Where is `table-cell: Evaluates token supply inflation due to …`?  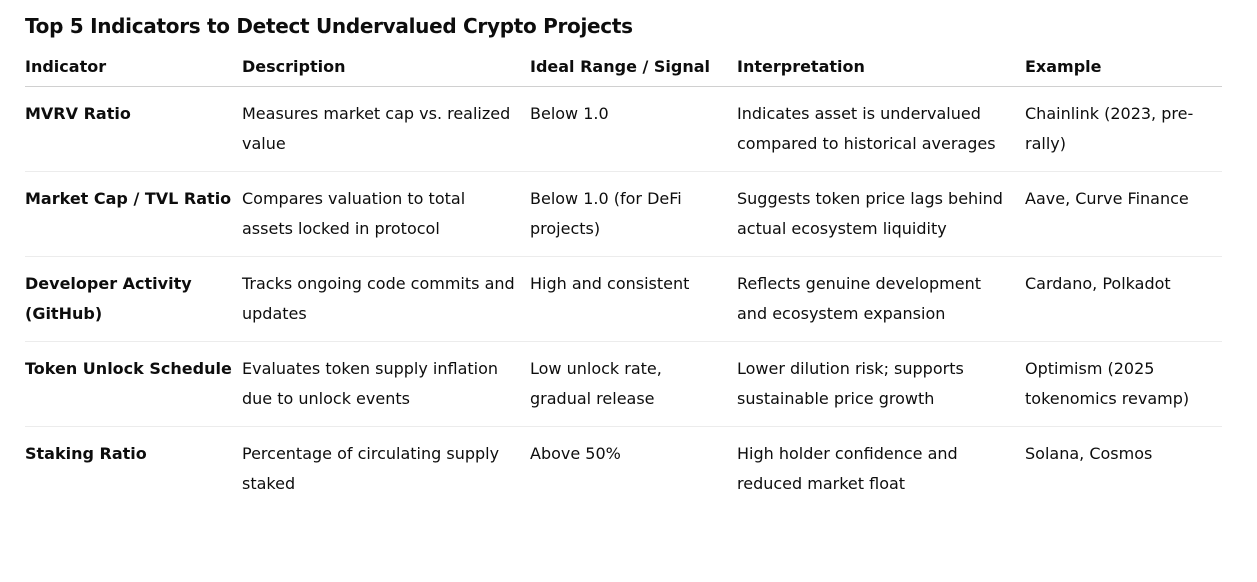 table-cell: Evaluates token supply inflation due to … is located at coordinates (386, 384).